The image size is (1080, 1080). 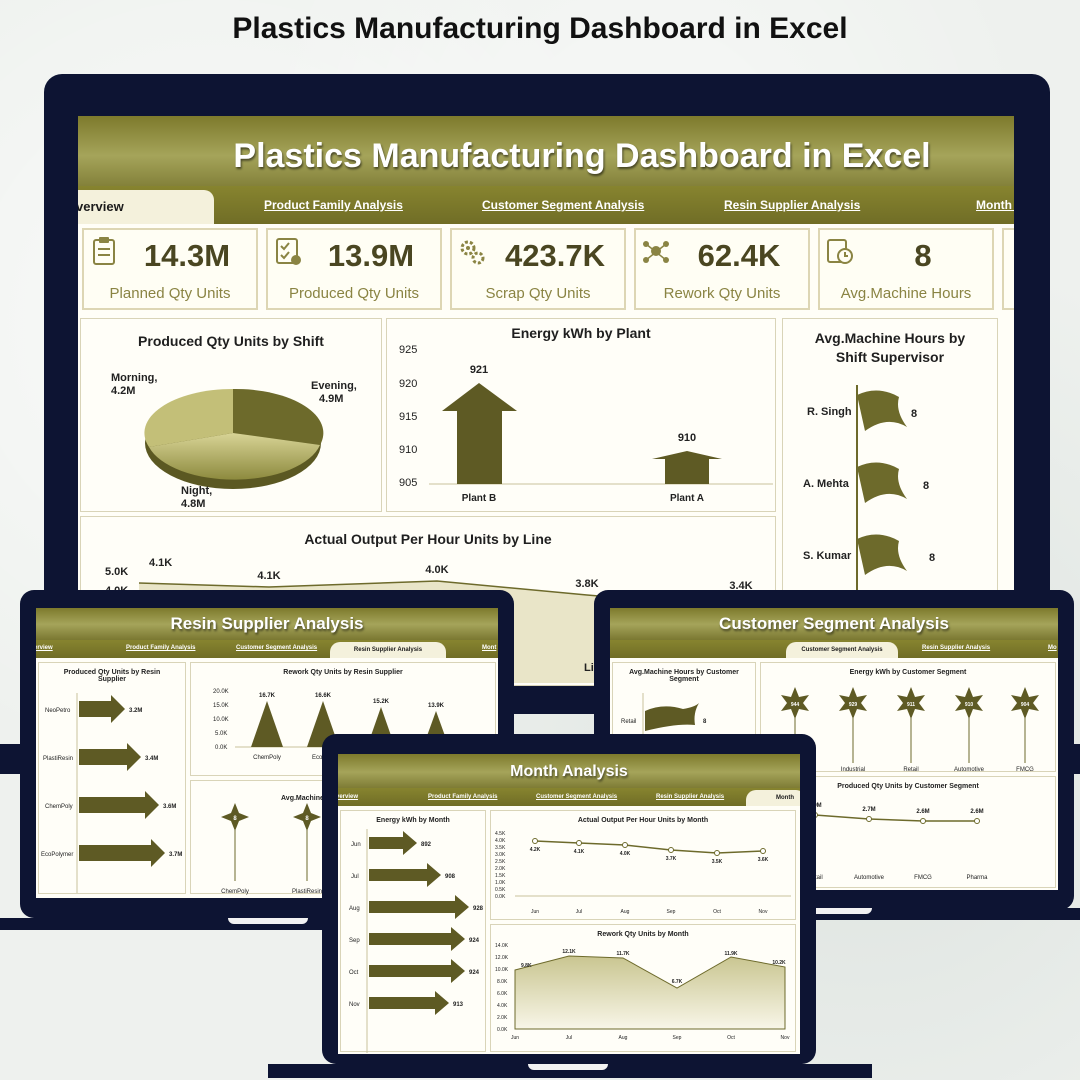 What do you see at coordinates (234, 456) in the screenshot?
I see `pie-slice-night` at bounding box center [234, 456].